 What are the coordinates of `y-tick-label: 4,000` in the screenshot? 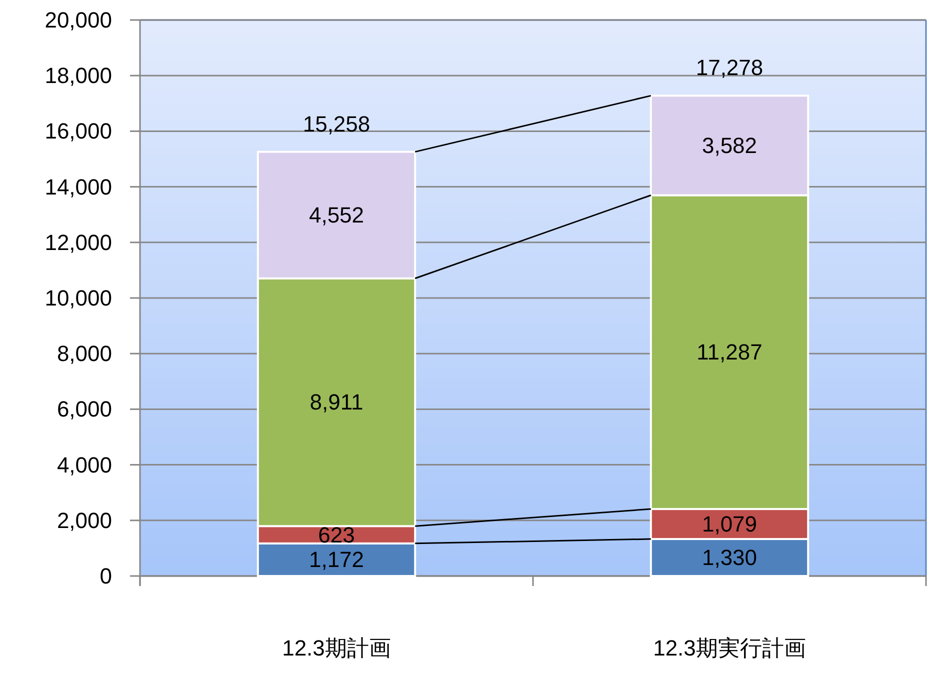 It's located at (84, 465).